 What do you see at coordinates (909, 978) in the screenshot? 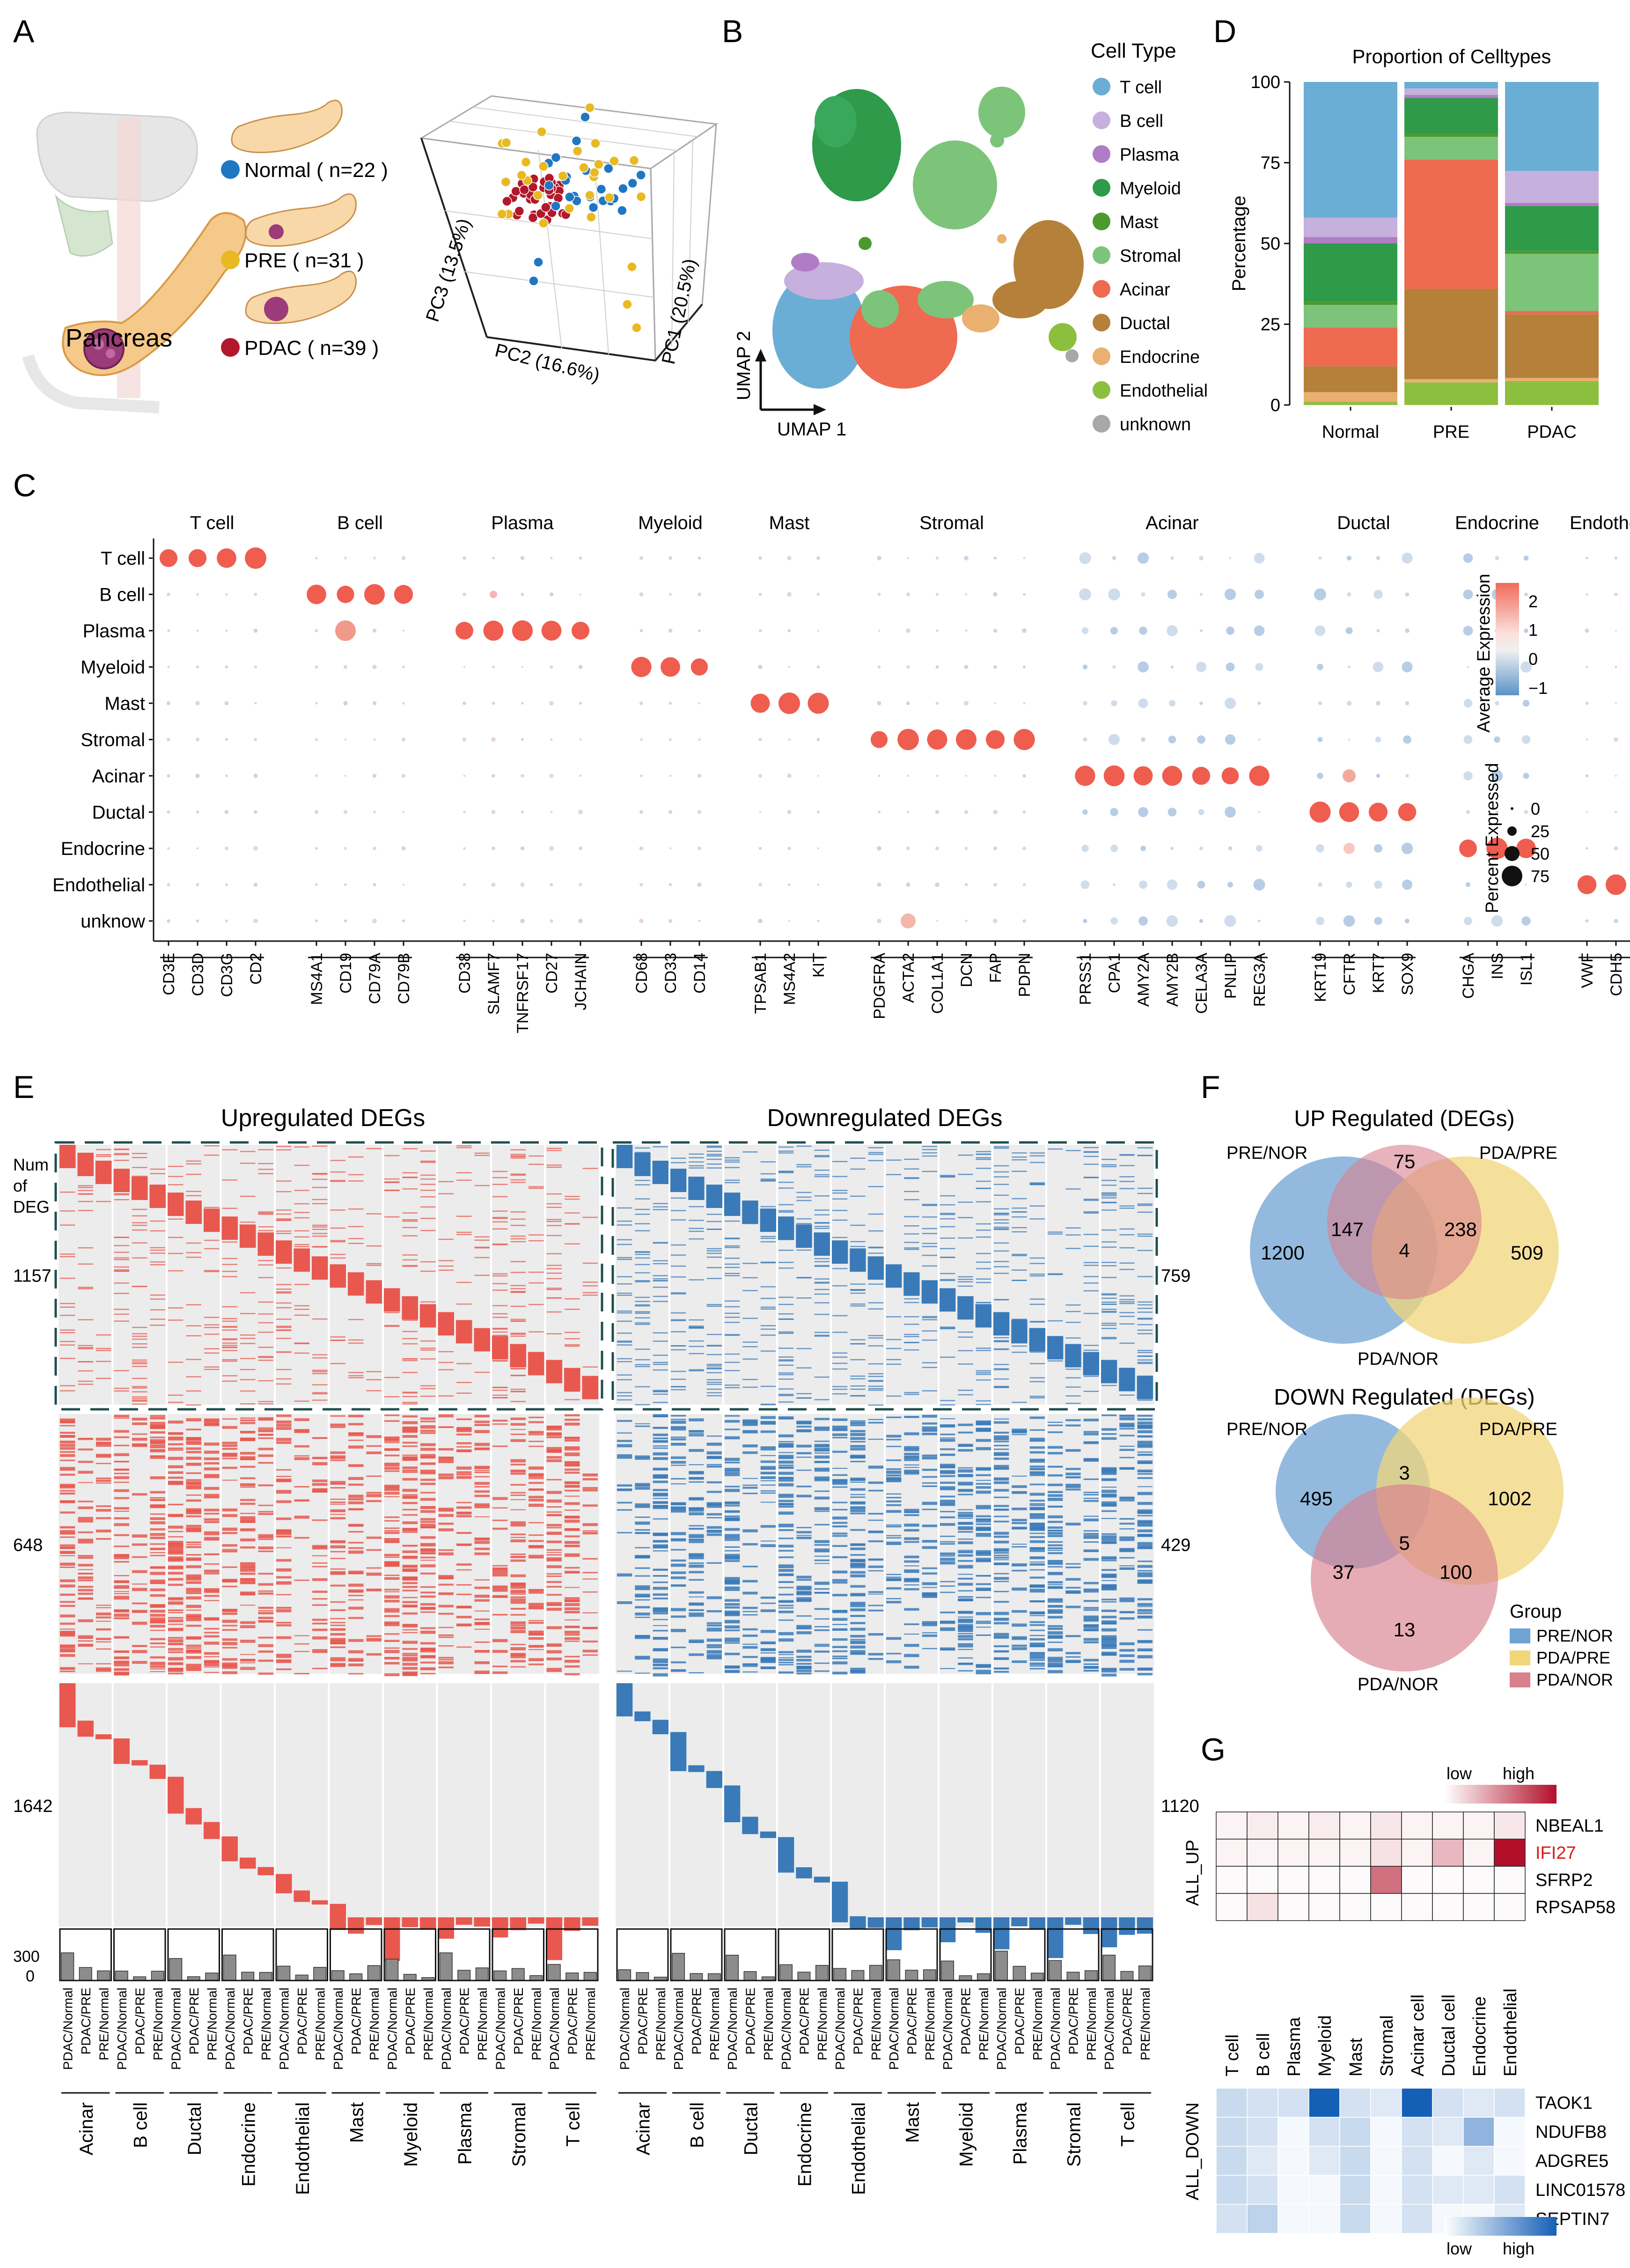
I see `dot-gene-label: ACTA2` at bounding box center [909, 978].